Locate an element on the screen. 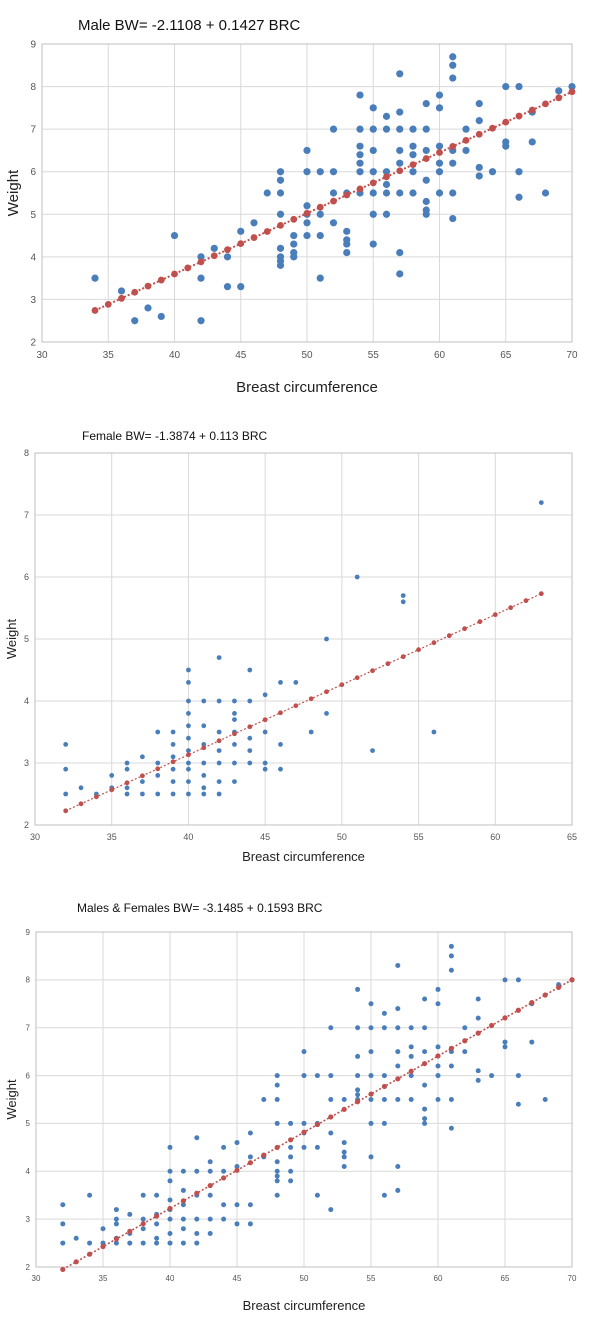 The height and width of the screenshot is (1322, 589). x-axis-label: Breast circumference is located at coordinates (307, 387).